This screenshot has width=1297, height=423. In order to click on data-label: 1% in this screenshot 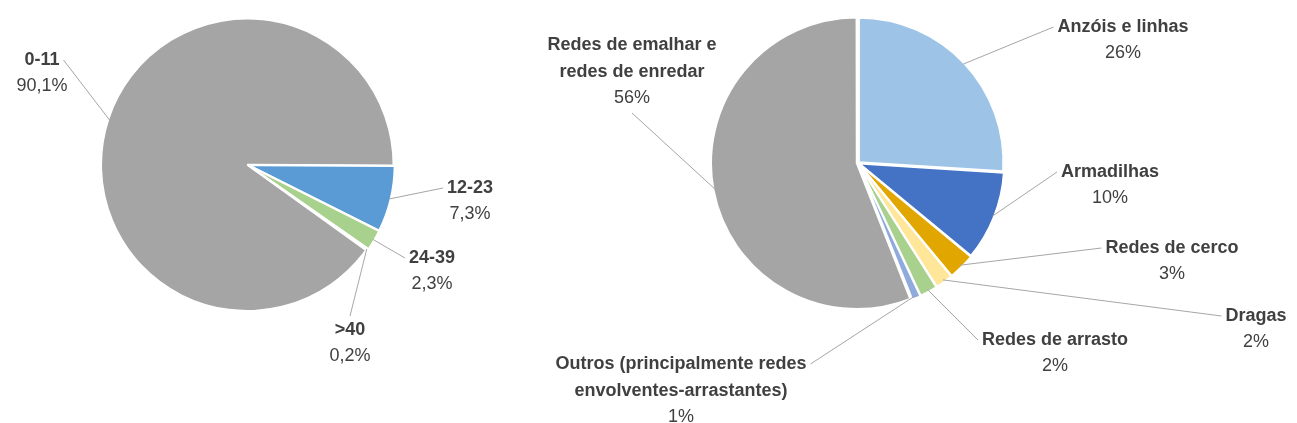, I will do `click(681, 414)`.